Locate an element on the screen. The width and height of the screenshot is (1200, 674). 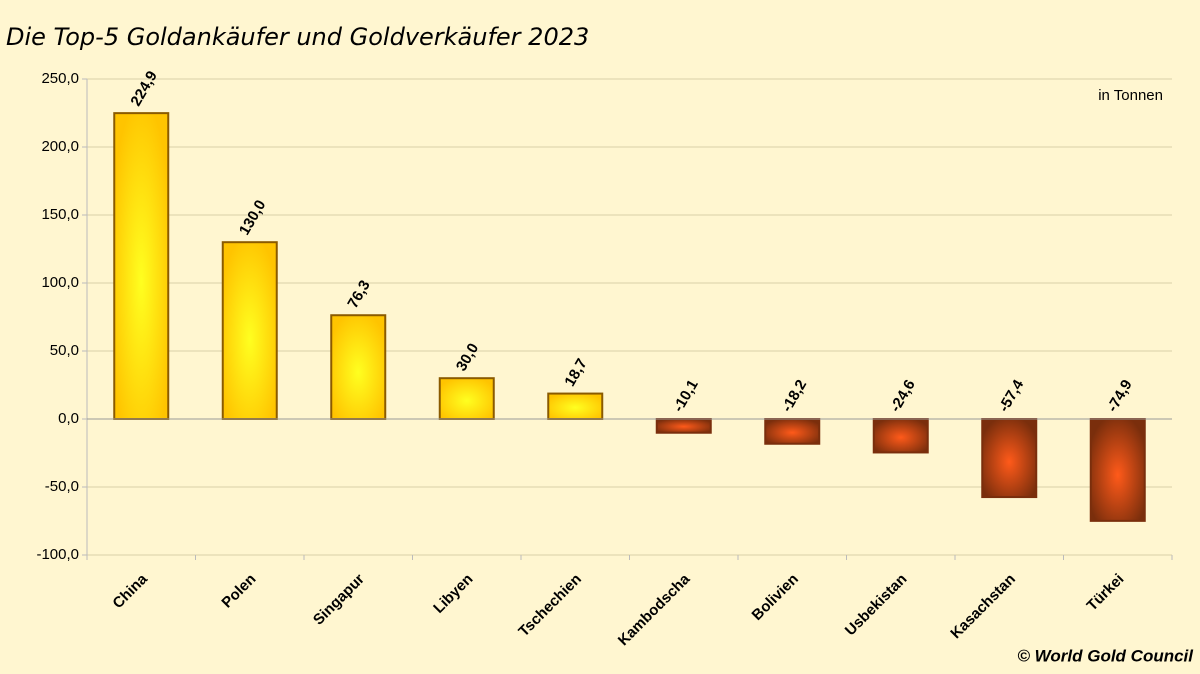
x-tick-label: Tschechien is located at coordinates (550, 606).